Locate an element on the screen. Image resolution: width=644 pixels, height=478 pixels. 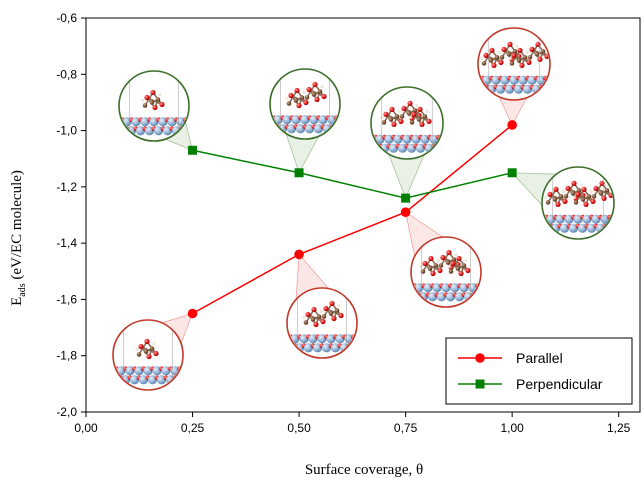
x-tick-label: 0,50 is located at coordinates (299, 428).